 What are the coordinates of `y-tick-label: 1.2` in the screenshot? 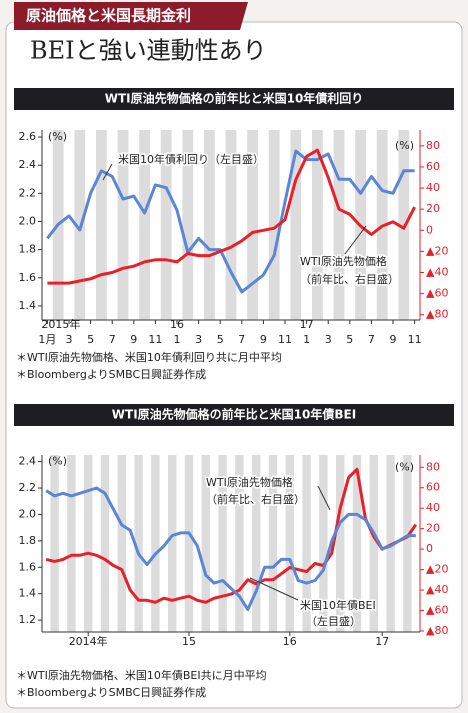 It's located at (28, 619).